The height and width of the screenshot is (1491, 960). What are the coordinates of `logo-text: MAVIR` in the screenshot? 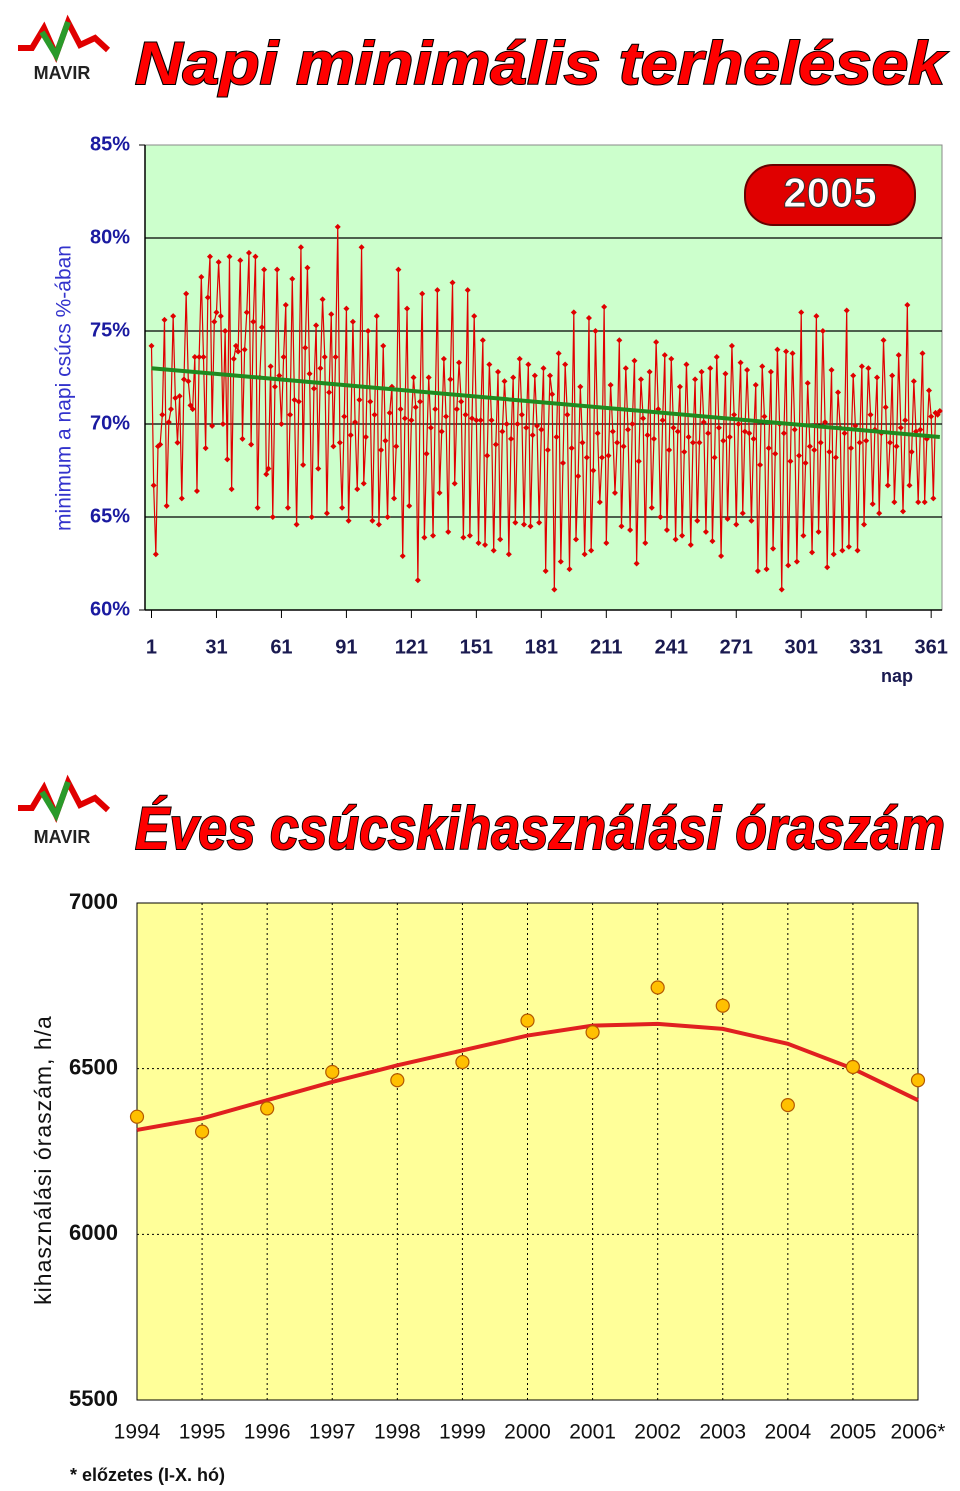 It's located at (62, 73).